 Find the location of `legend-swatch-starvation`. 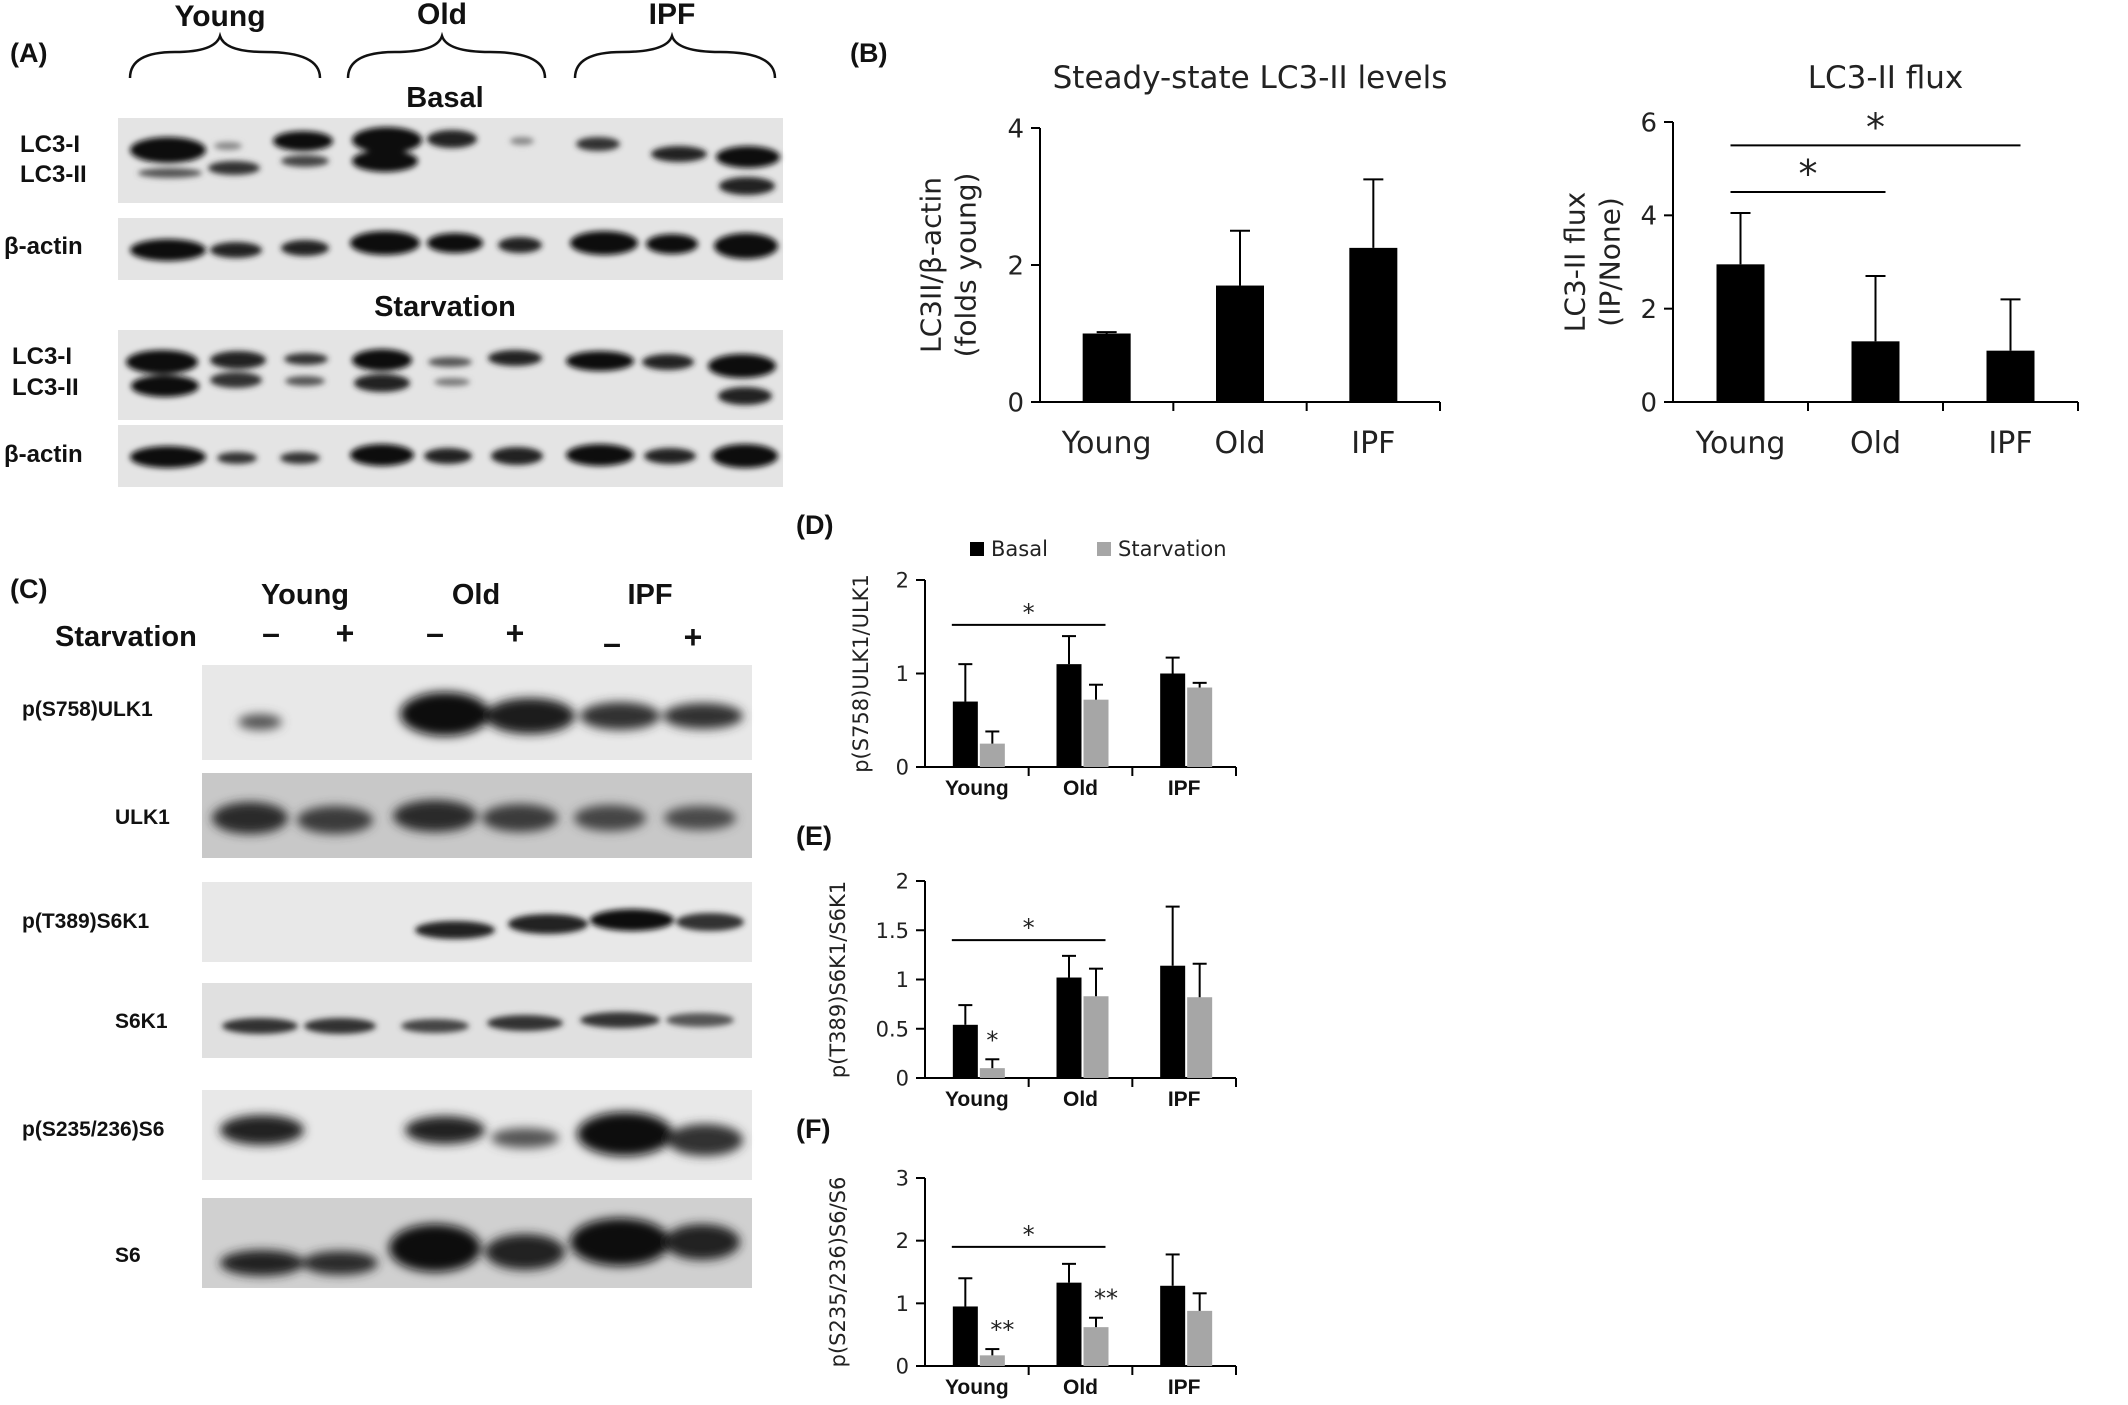

legend-swatch-starvation is located at coordinates (1104, 549).